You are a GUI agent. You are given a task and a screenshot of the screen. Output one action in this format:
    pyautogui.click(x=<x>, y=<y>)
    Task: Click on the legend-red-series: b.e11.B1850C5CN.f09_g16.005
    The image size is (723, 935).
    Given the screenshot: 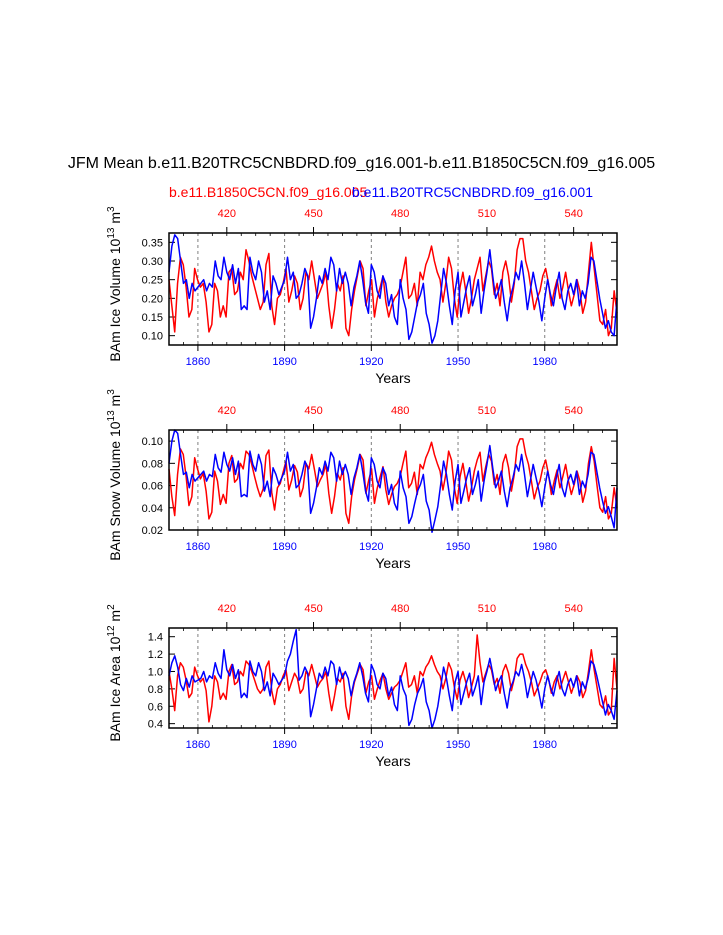 What is the action you would take?
    pyautogui.click(x=268, y=192)
    